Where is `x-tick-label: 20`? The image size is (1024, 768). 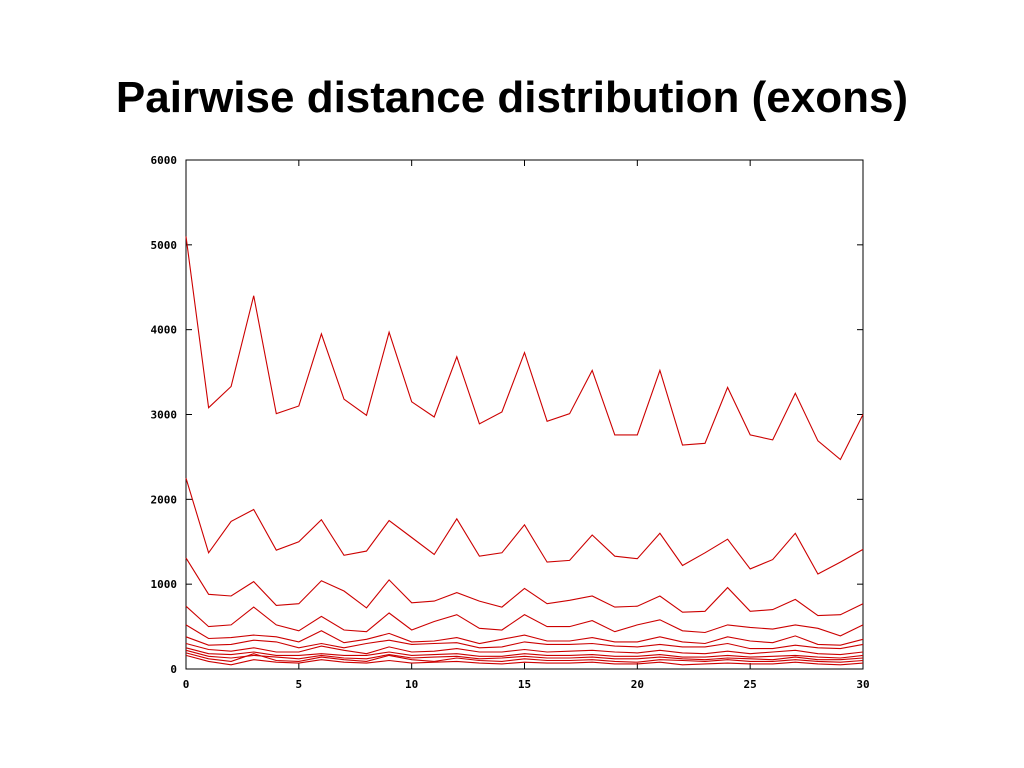
x-tick-label: 20 is located at coordinates (637, 684).